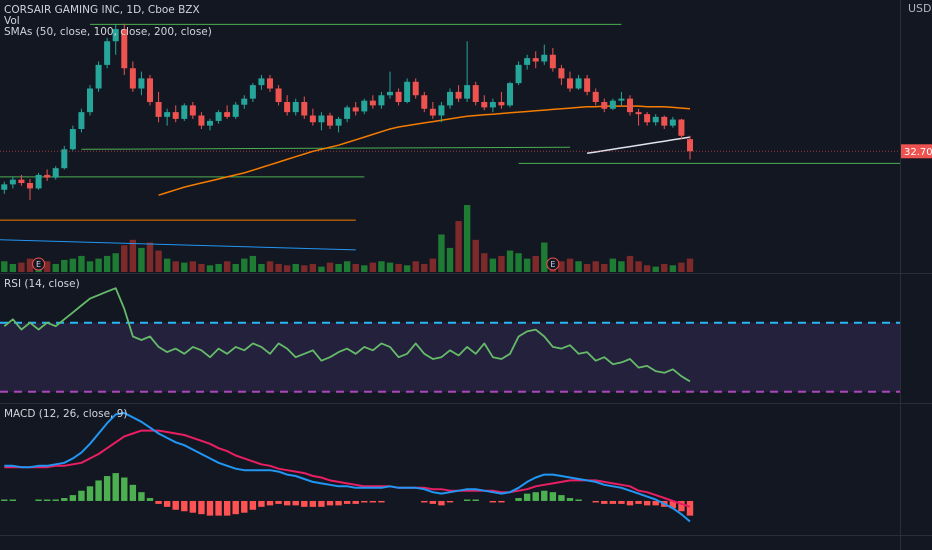 The image size is (932, 550). What do you see at coordinates (108, 32) in the screenshot?
I see `sma-label: SMAs (50, close, 100, close, 200, close)` at bounding box center [108, 32].